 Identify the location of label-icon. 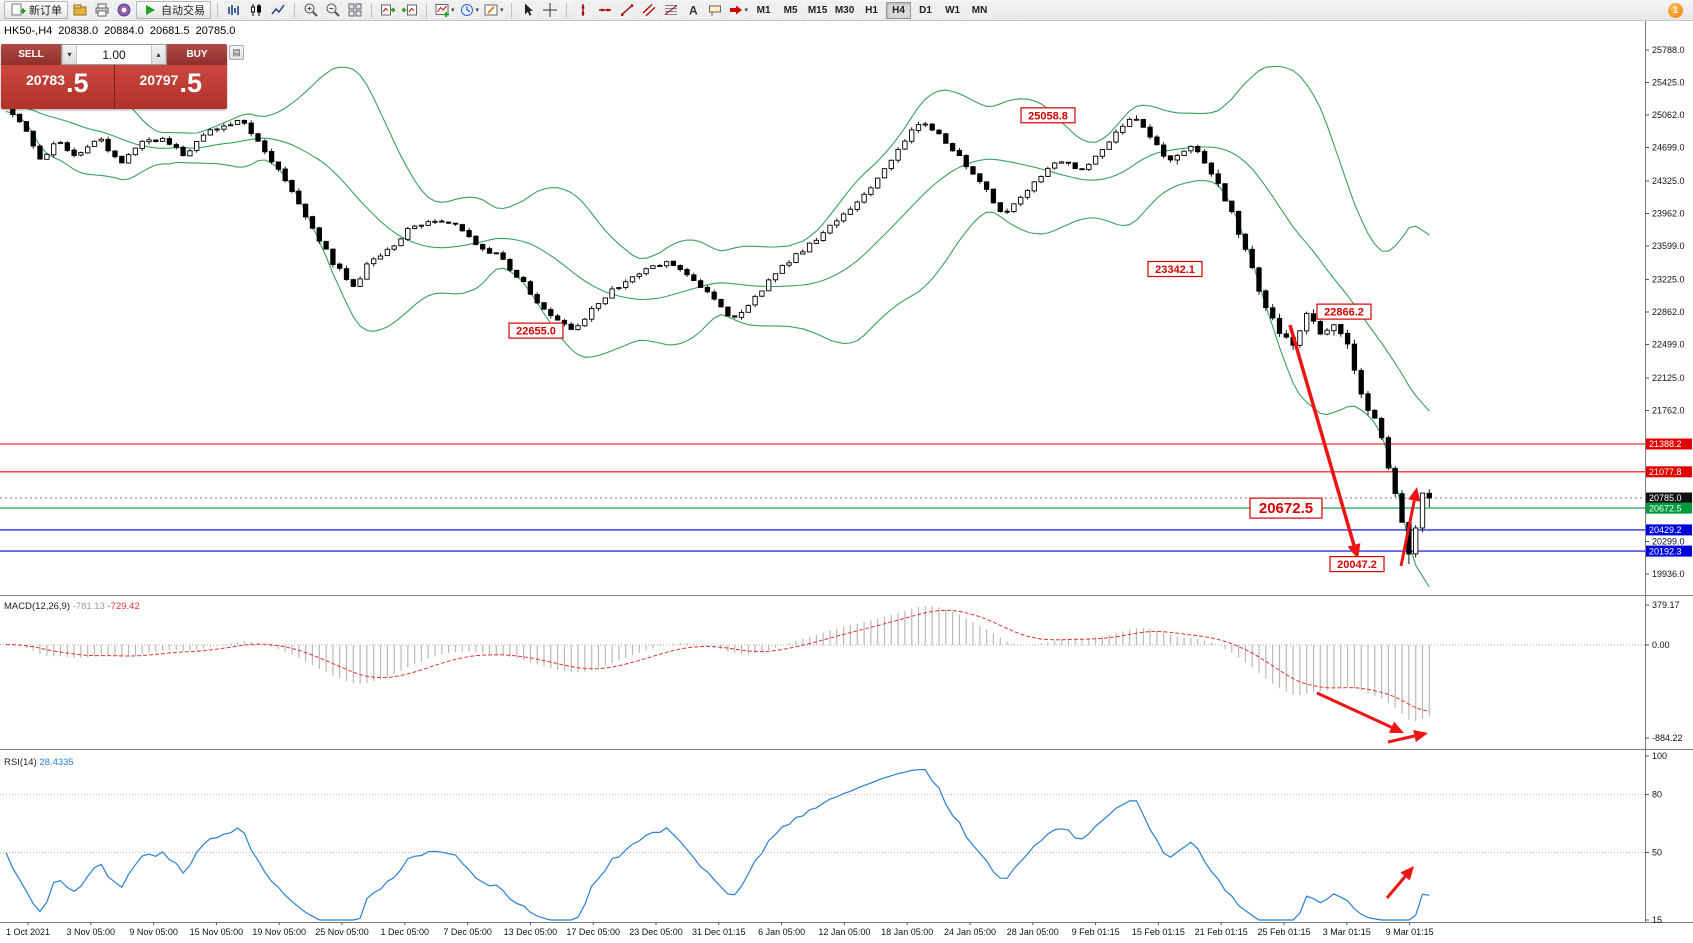
(714, 10).